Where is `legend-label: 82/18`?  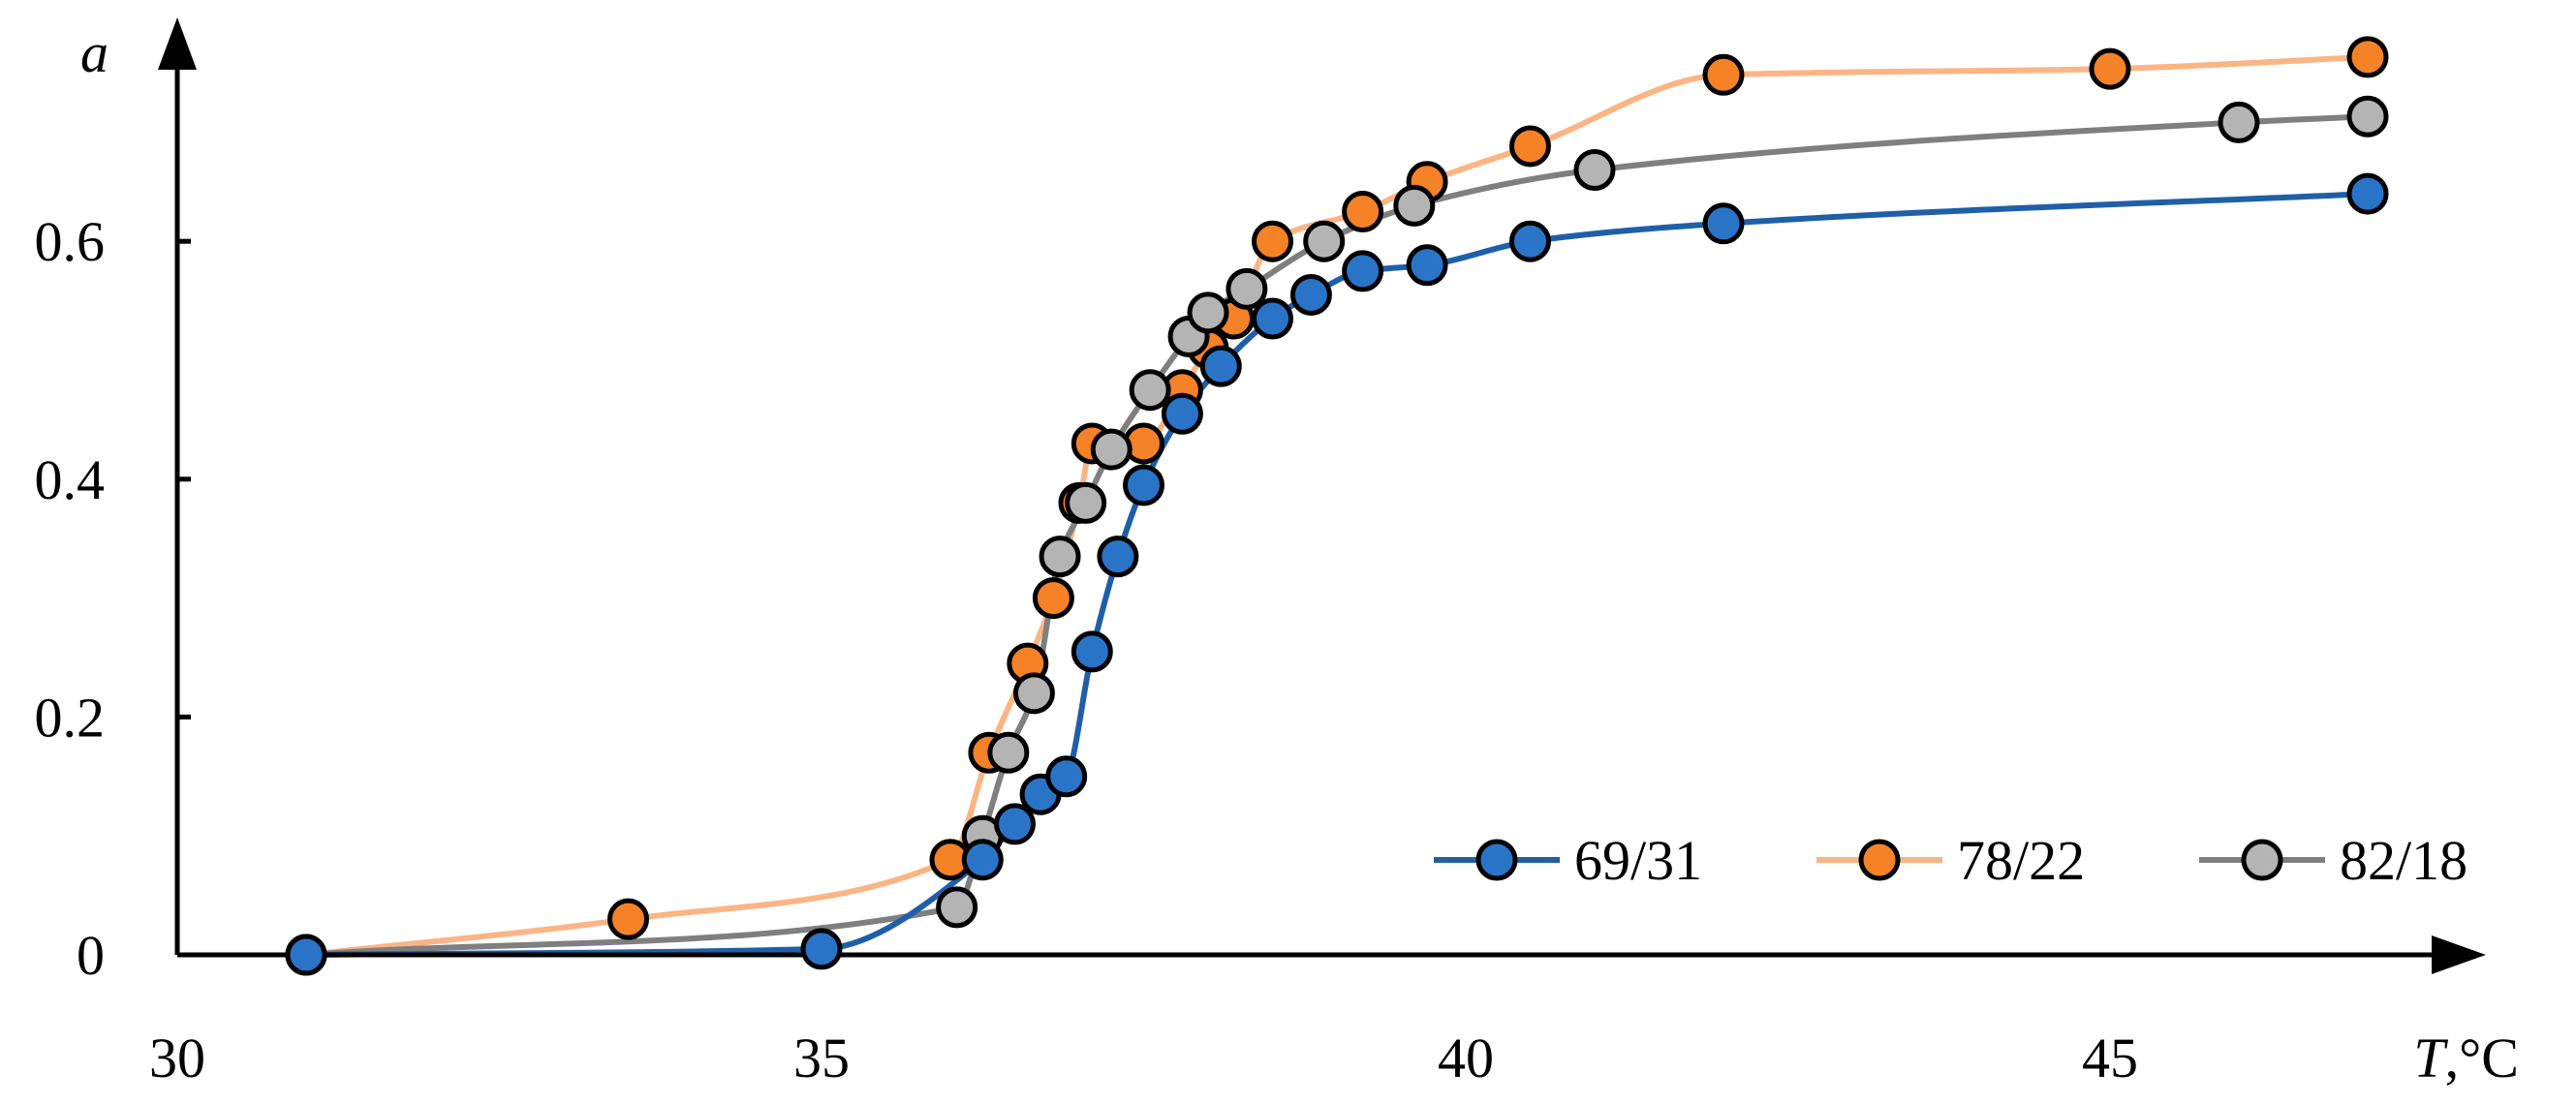 legend-label: 82/18 is located at coordinates (2403, 861).